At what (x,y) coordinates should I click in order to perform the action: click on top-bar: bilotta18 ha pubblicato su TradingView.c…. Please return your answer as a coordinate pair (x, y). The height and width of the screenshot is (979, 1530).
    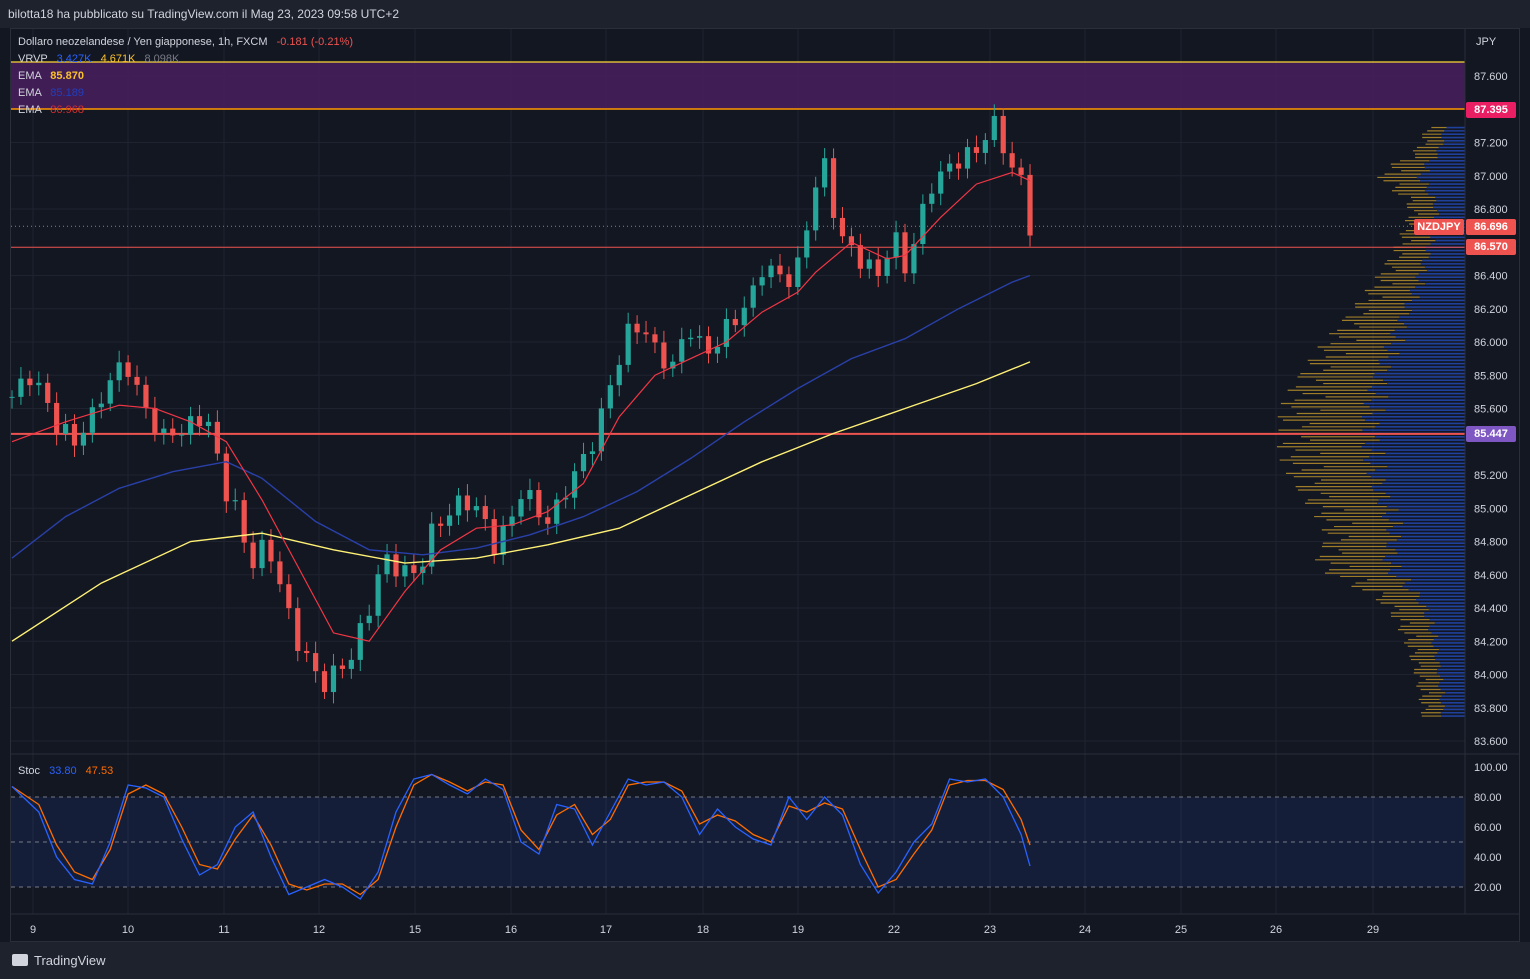
    Looking at the image, I should click on (765, 14).